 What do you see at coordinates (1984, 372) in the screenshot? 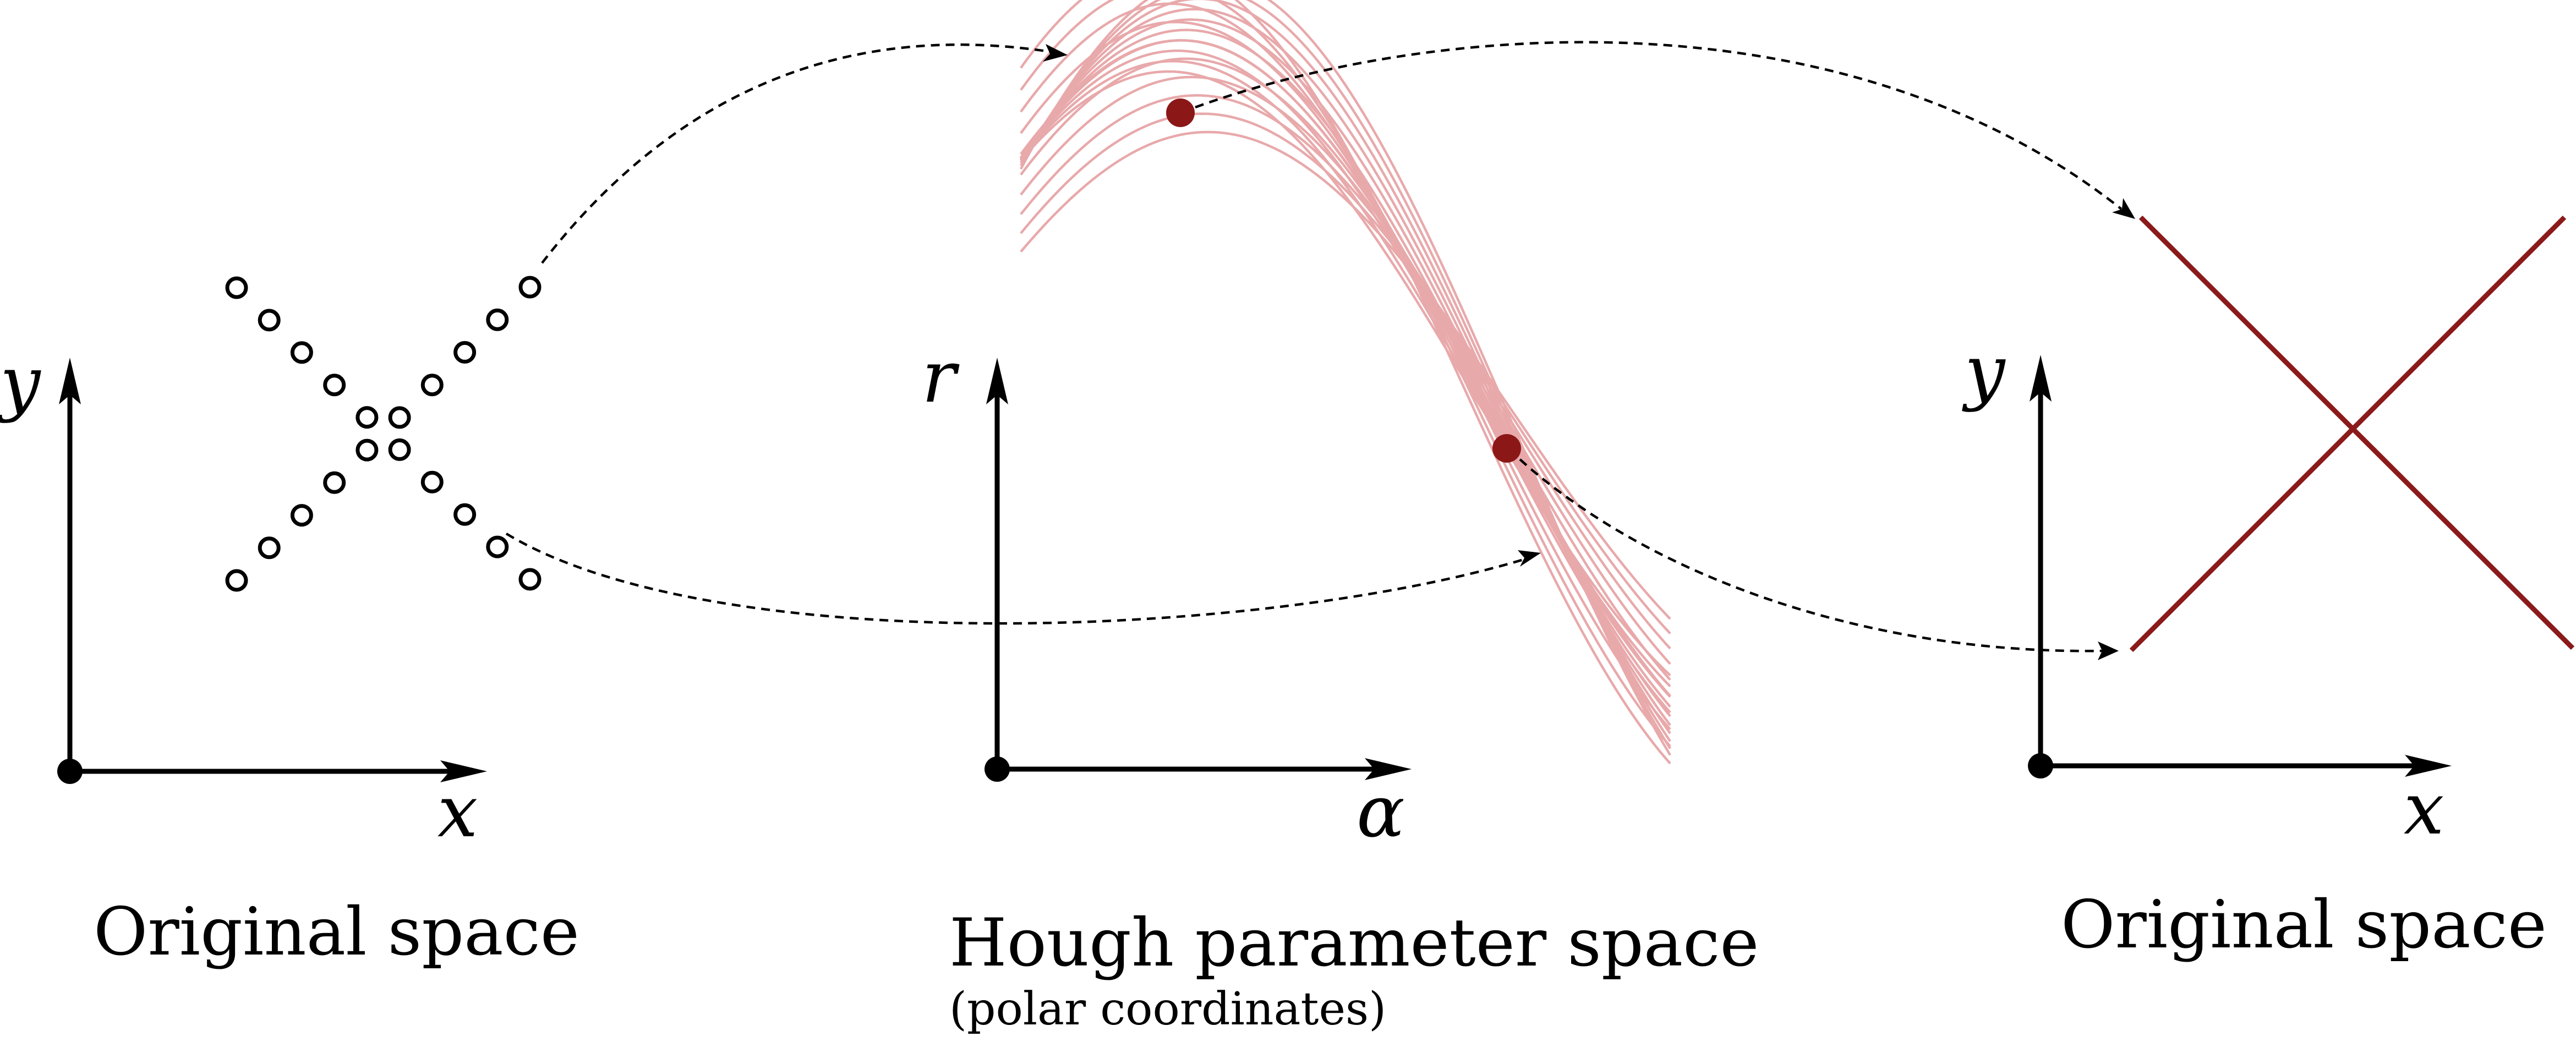
I see `right-y-label: y` at bounding box center [1984, 372].